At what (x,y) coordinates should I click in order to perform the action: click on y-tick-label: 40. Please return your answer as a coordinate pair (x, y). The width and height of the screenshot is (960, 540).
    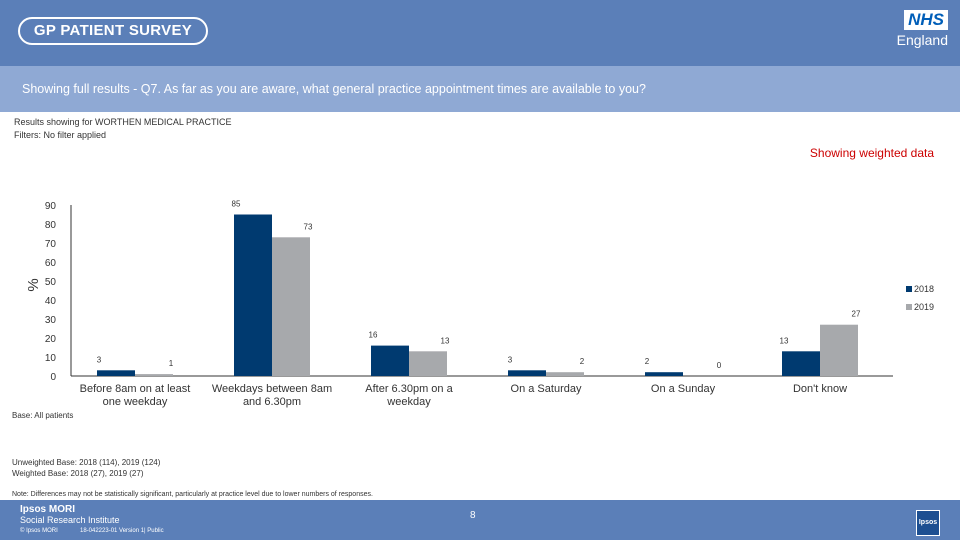
    Looking at the image, I should click on (51, 301).